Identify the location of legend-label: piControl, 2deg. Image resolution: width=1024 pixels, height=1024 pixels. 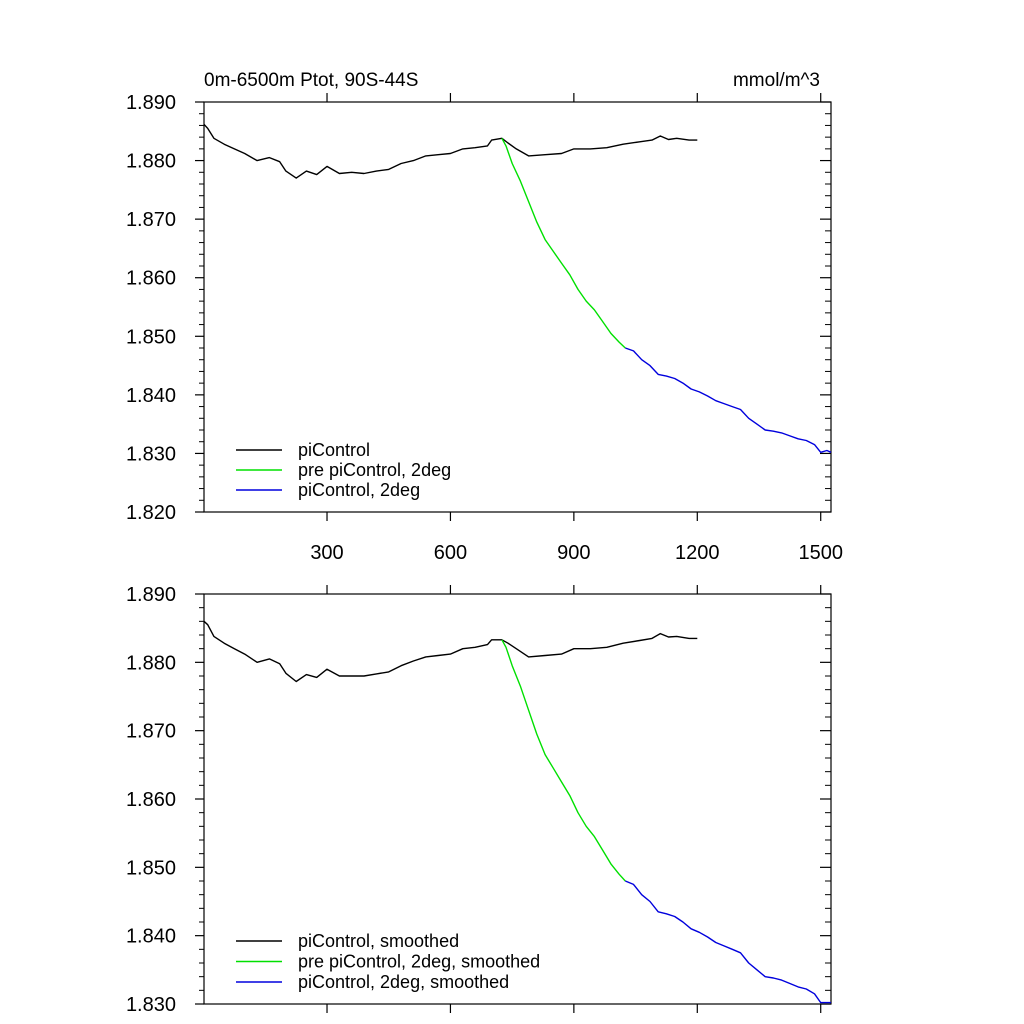
(359, 490).